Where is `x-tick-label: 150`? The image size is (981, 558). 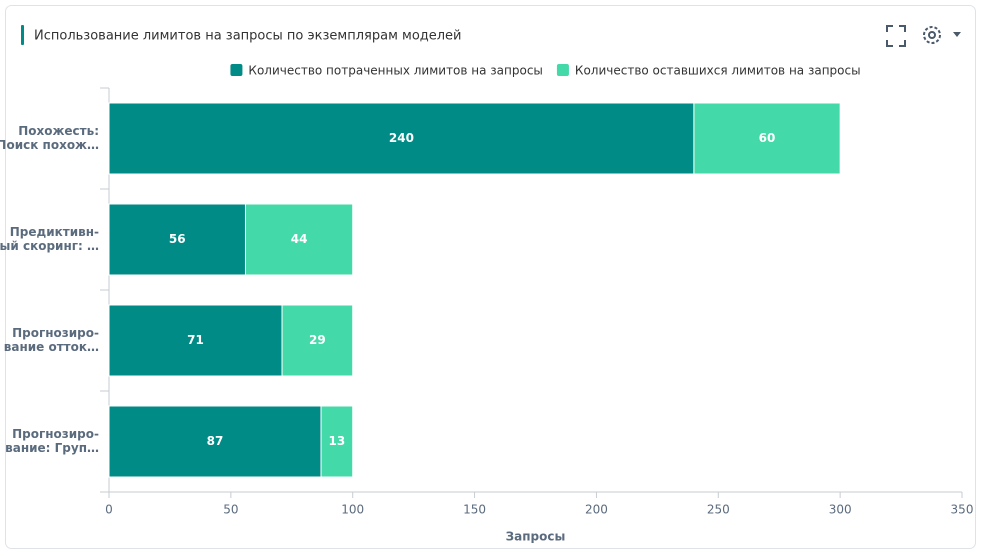 x-tick-label: 150 is located at coordinates (474, 510).